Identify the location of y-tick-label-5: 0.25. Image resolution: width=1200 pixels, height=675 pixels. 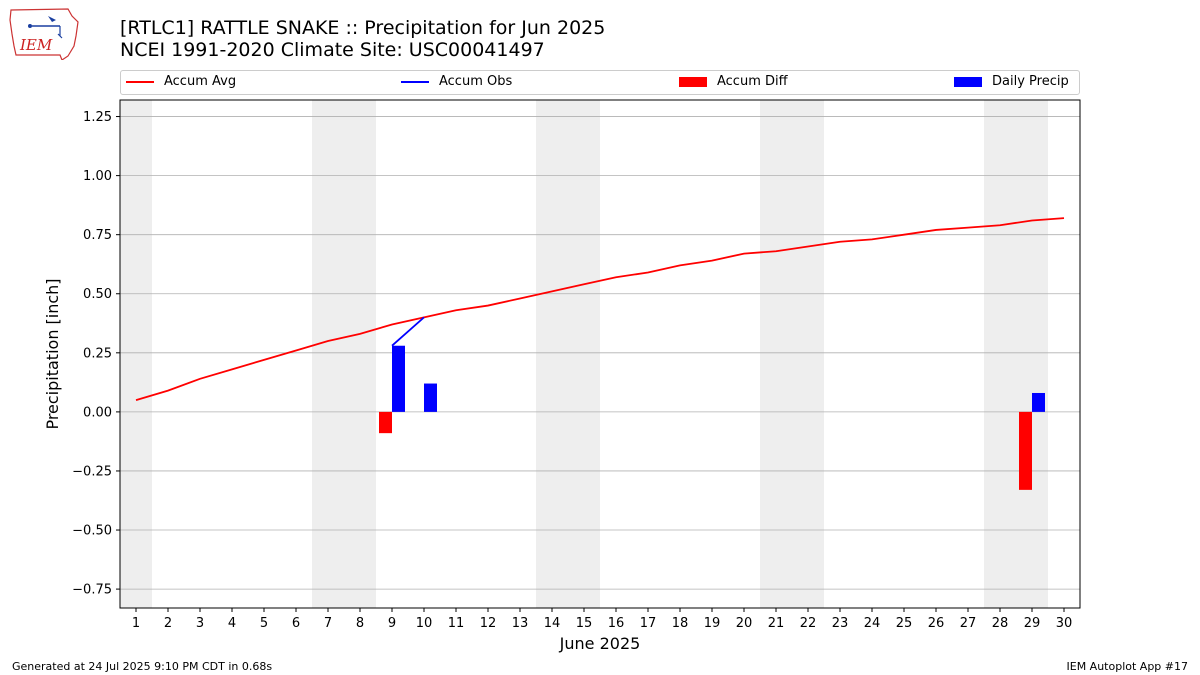
(97, 353).